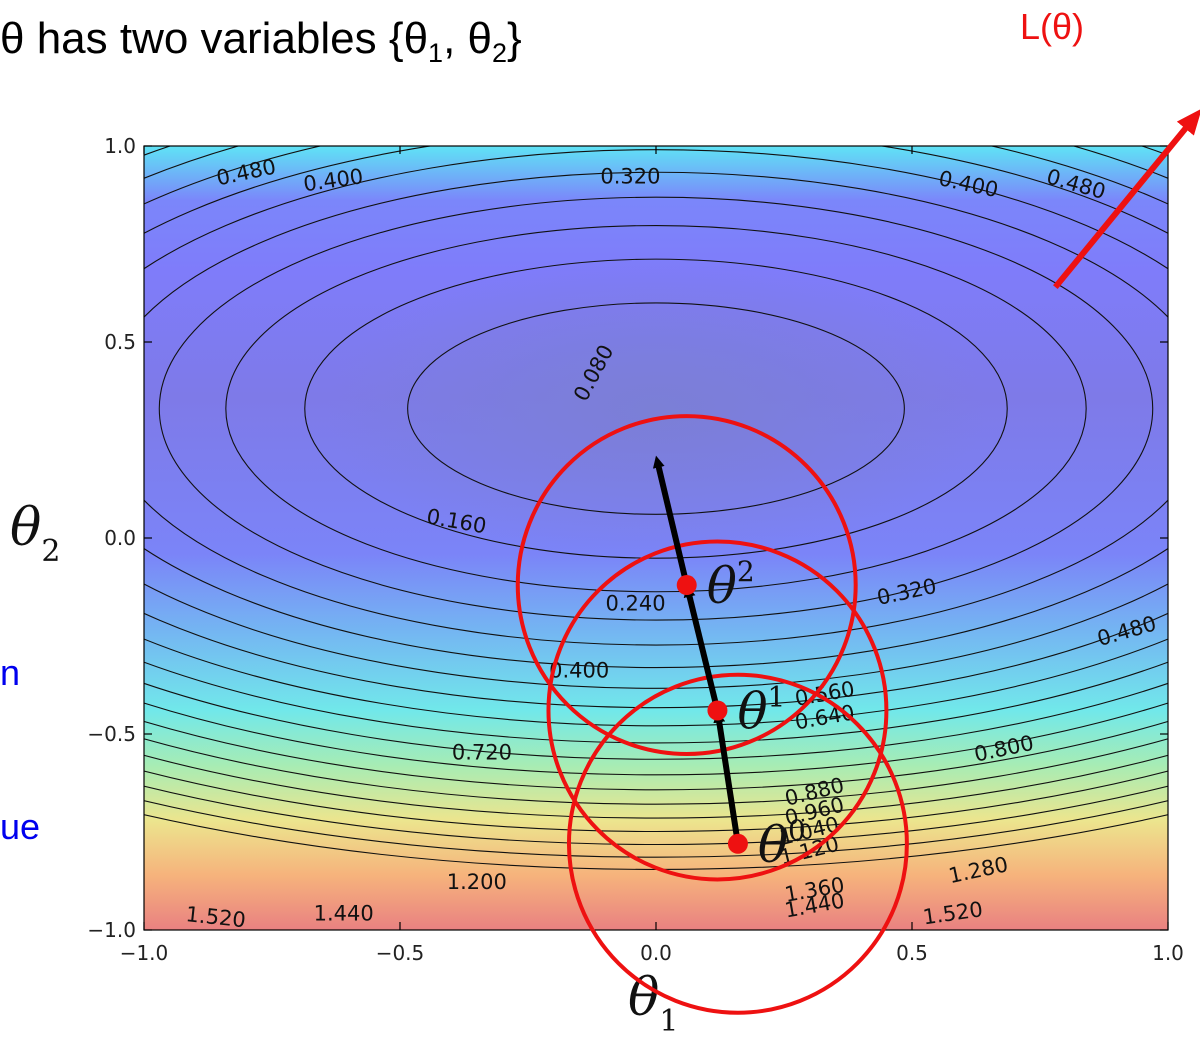  What do you see at coordinates (120, 538) in the screenshot?
I see `y-tick-label-2: 0.0` at bounding box center [120, 538].